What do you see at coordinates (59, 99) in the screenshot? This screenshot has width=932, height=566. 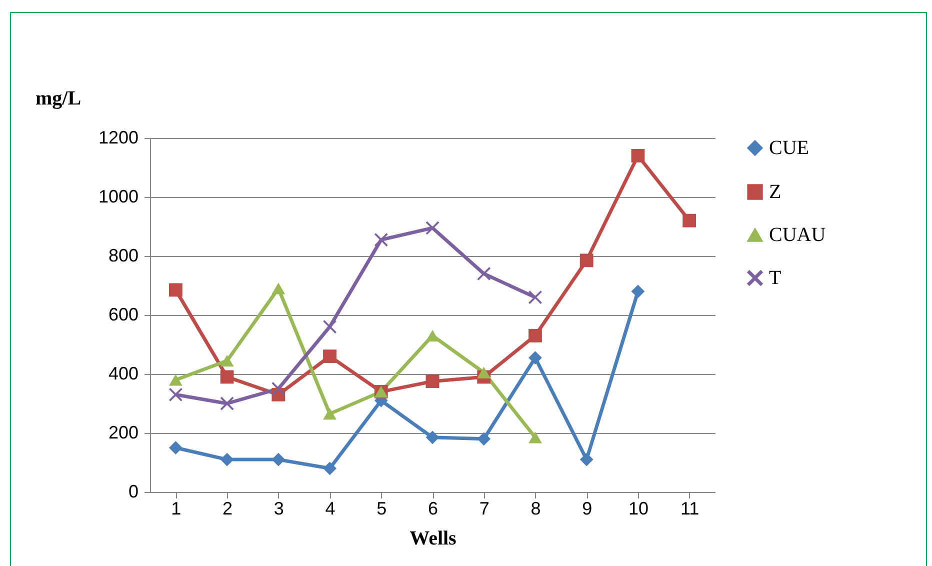 I see `y-axis-title: mg/L` at bounding box center [59, 99].